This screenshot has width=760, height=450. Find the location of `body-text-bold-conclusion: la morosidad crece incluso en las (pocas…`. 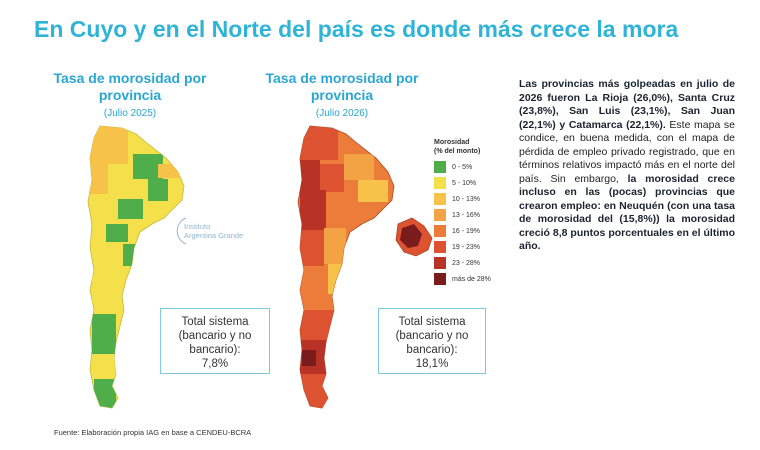

body-text-bold-conclusion: la morosidad crece incluso en las (pocas… is located at coordinates (627, 212).